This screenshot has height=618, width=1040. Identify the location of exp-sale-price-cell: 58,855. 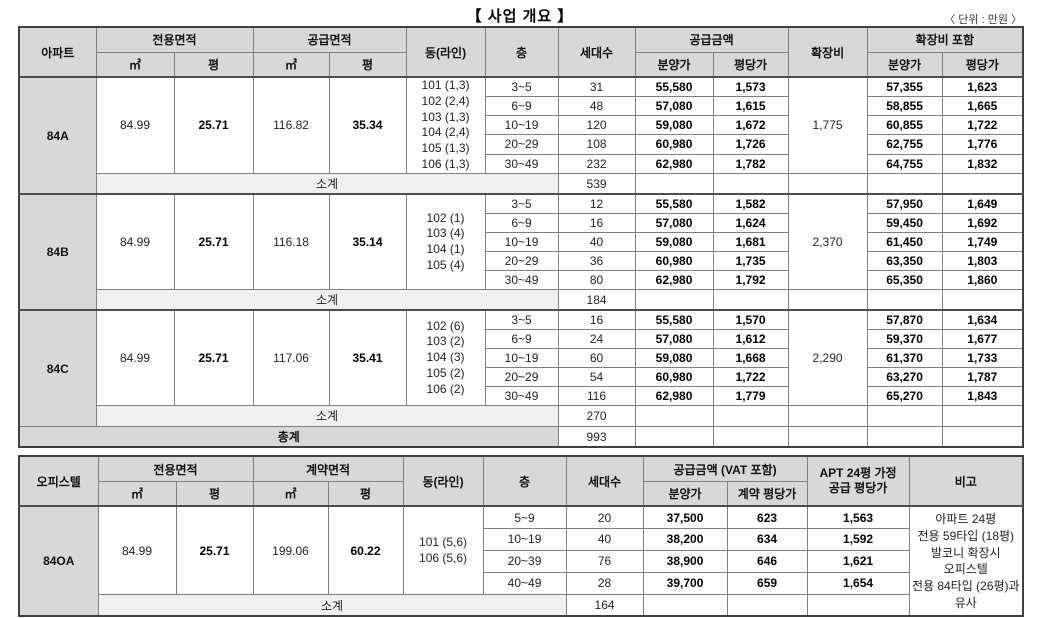
(904, 106).